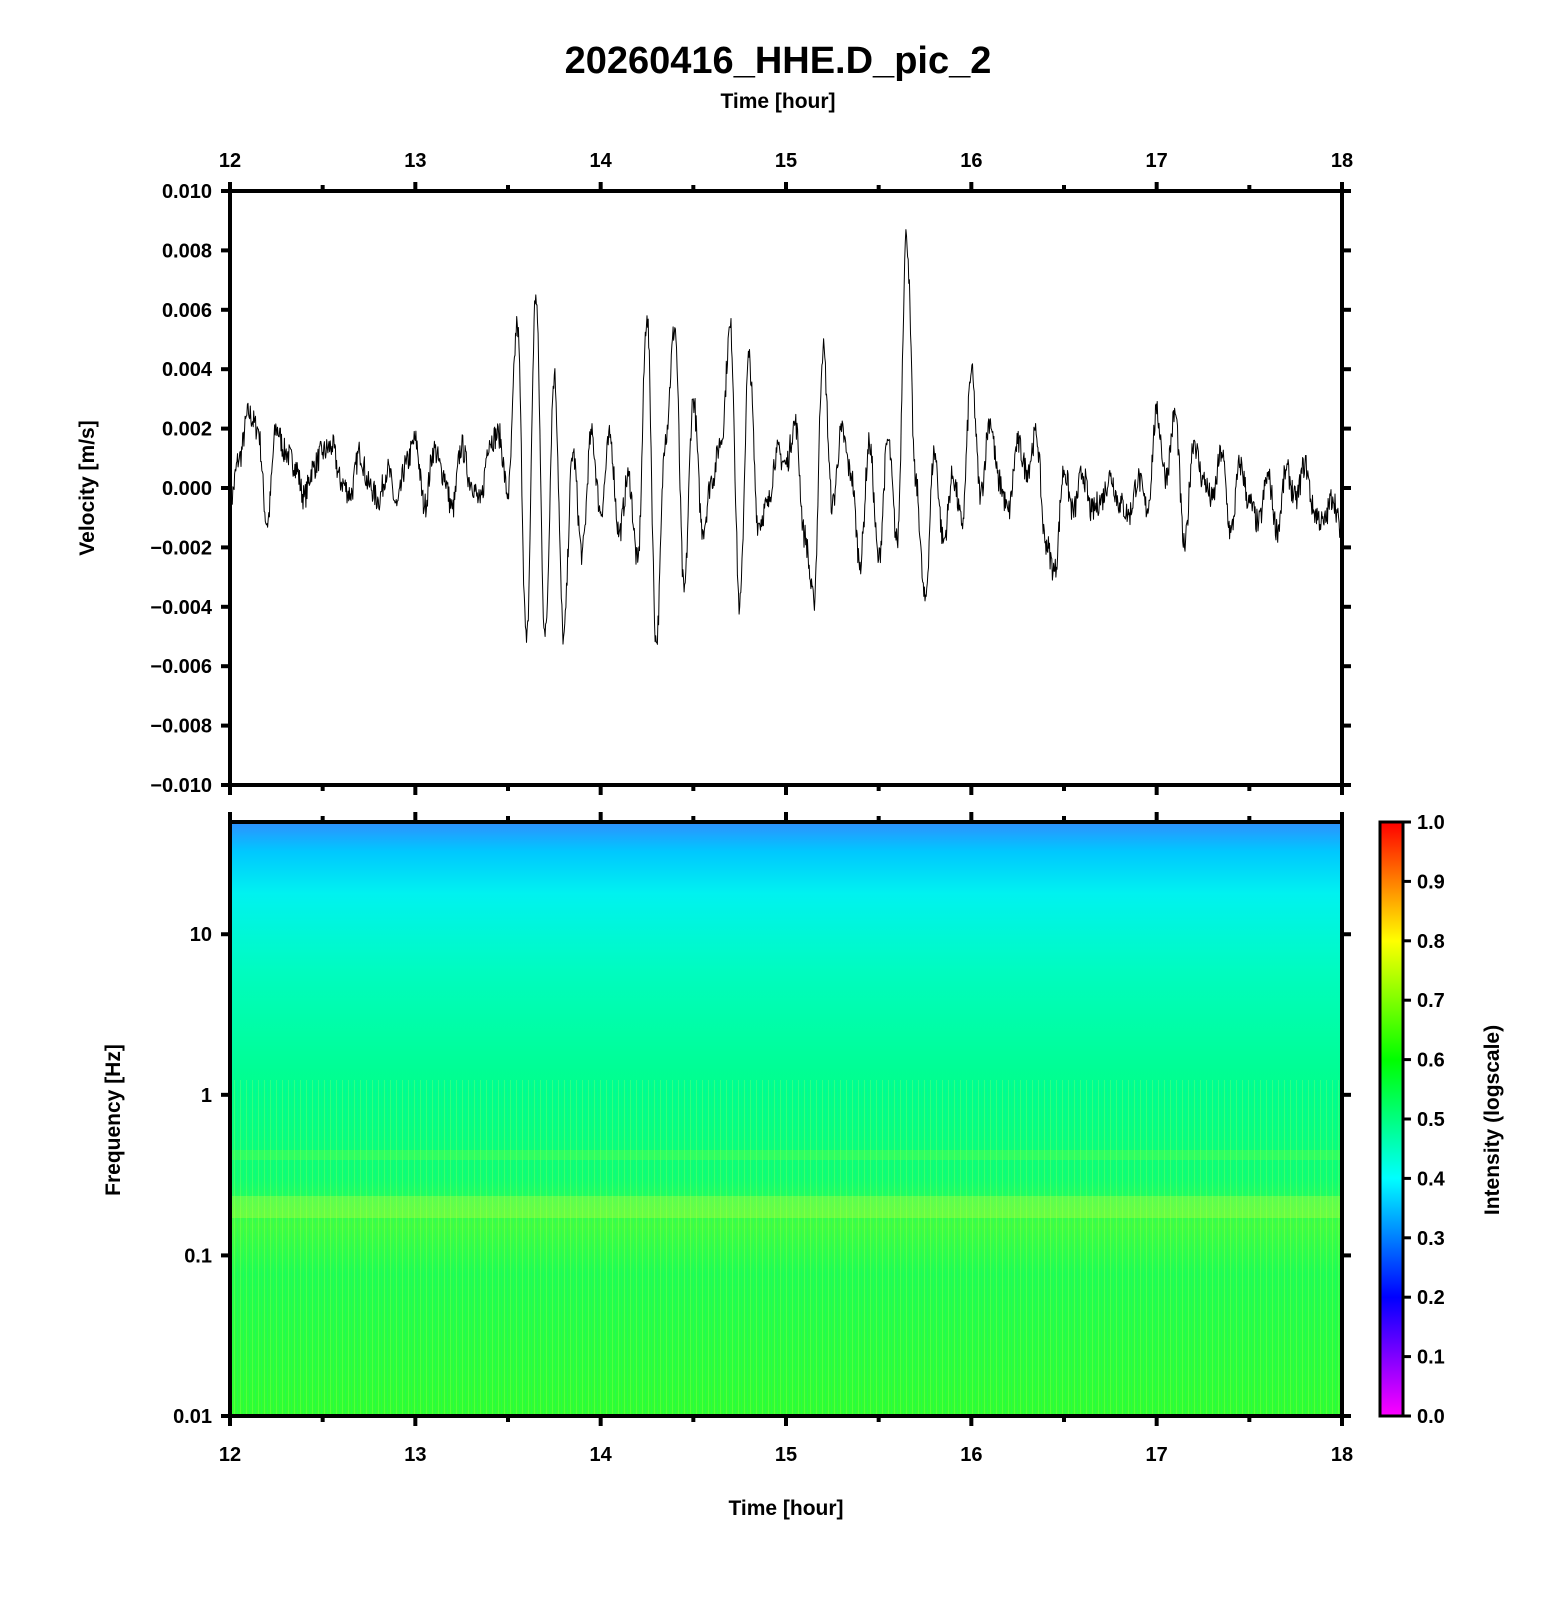 This screenshot has height=1600, width=1556. Describe the element at coordinates (181, 727) in the screenshot. I see `velocity-y-tick-label: −0.008` at that location.